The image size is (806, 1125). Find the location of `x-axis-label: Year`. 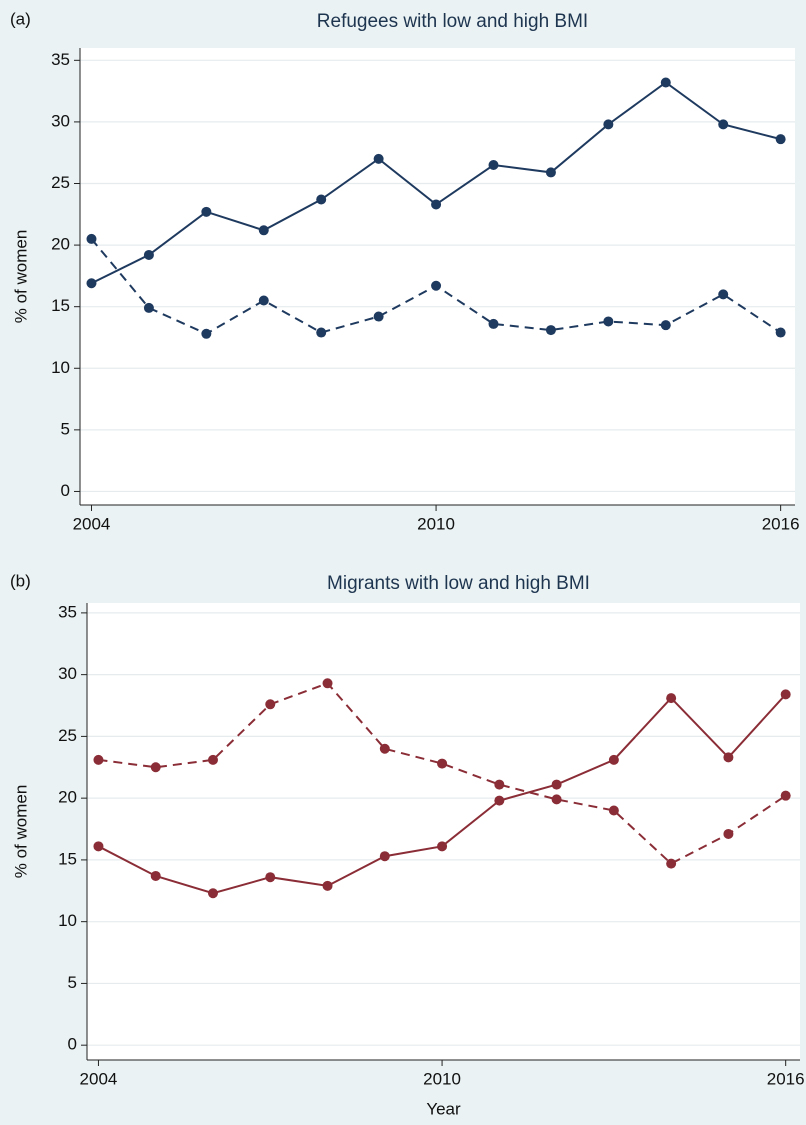

x-axis-label: Year is located at coordinates (443, 1108).